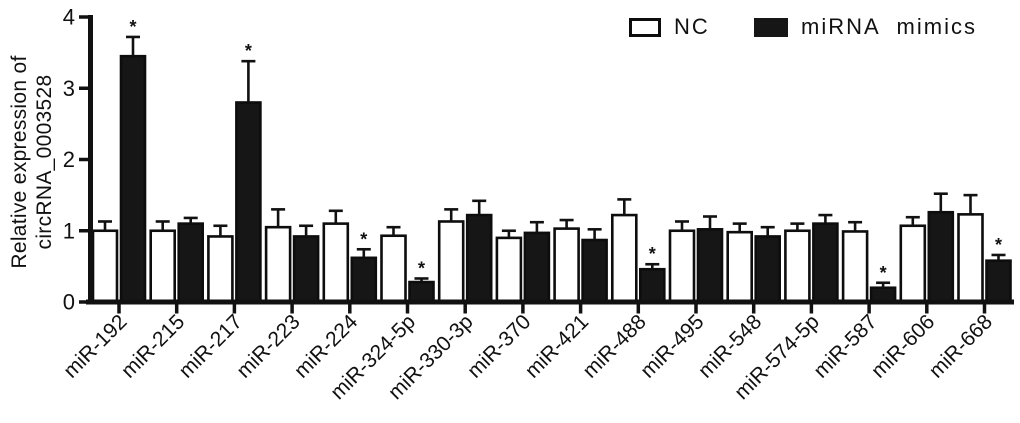 The image size is (1020, 423). Describe the element at coordinates (645, 27) in the screenshot. I see `legend-swatch-nc-icon` at that location.